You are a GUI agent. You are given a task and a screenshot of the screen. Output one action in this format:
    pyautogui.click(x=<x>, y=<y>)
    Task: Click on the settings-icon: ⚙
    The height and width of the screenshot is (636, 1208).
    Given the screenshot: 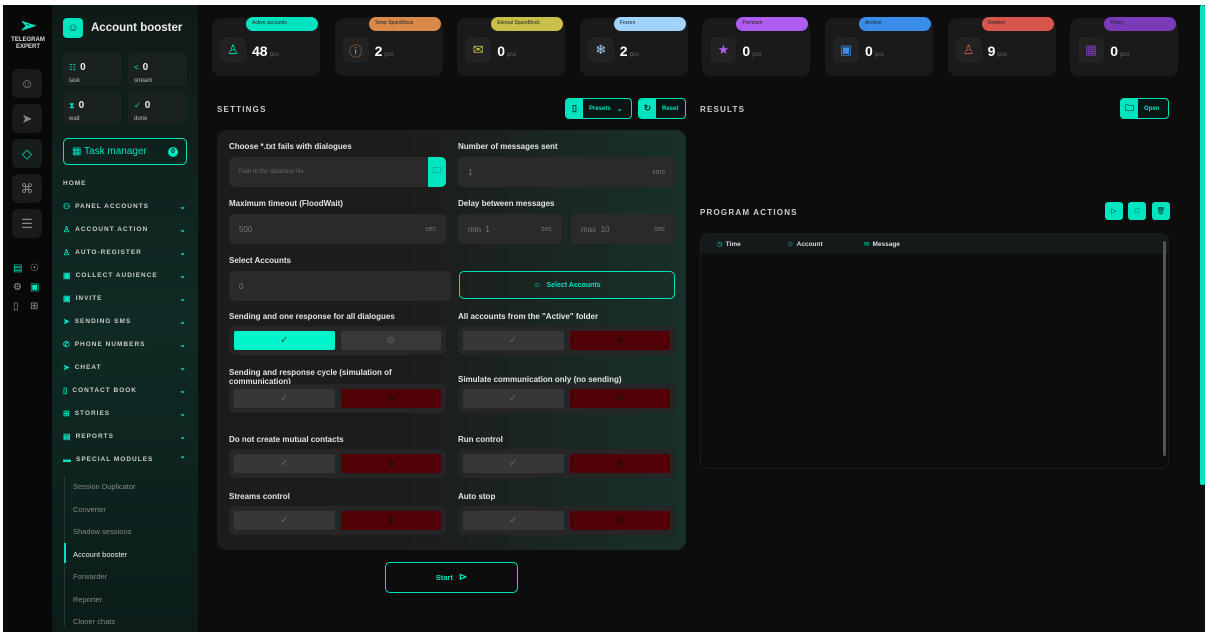 What is the action you would take?
    pyautogui.click(x=17, y=287)
    